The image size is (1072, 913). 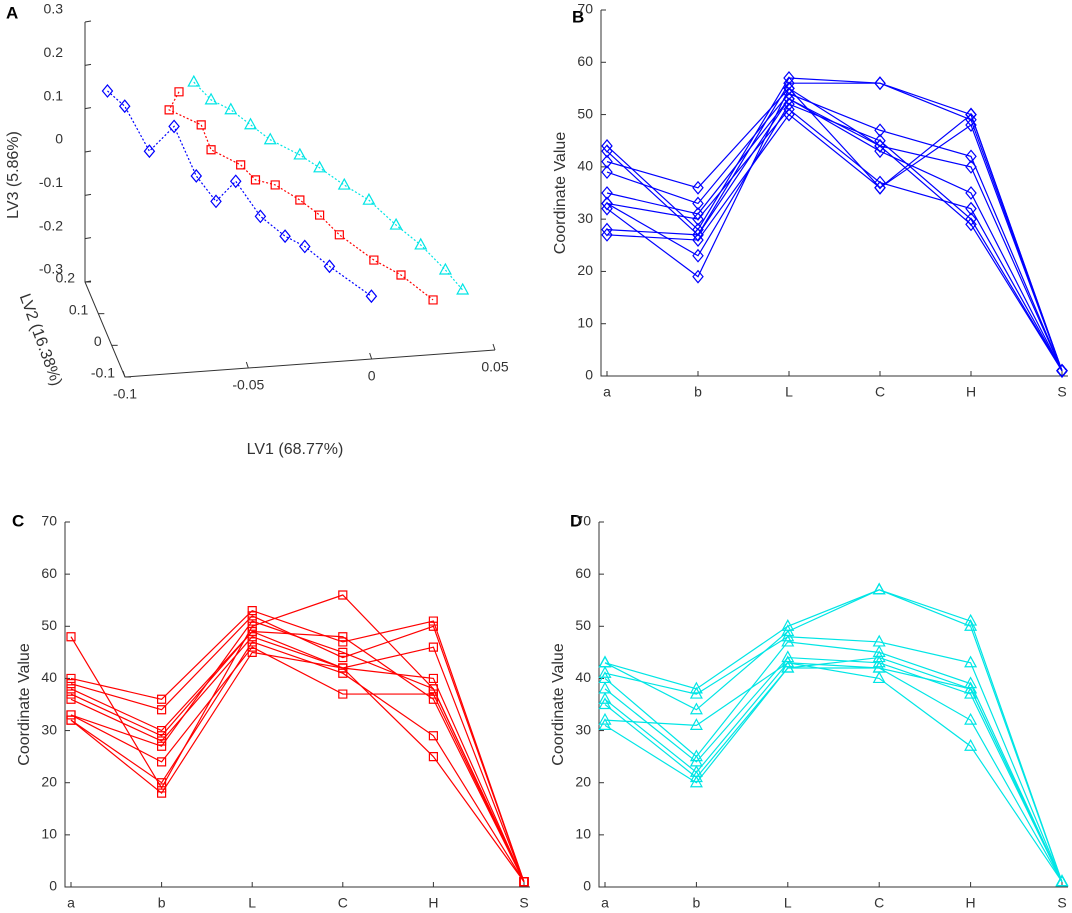 What do you see at coordinates (585, 9) in the screenshot?
I see `y-tick-label: 70` at bounding box center [585, 9].